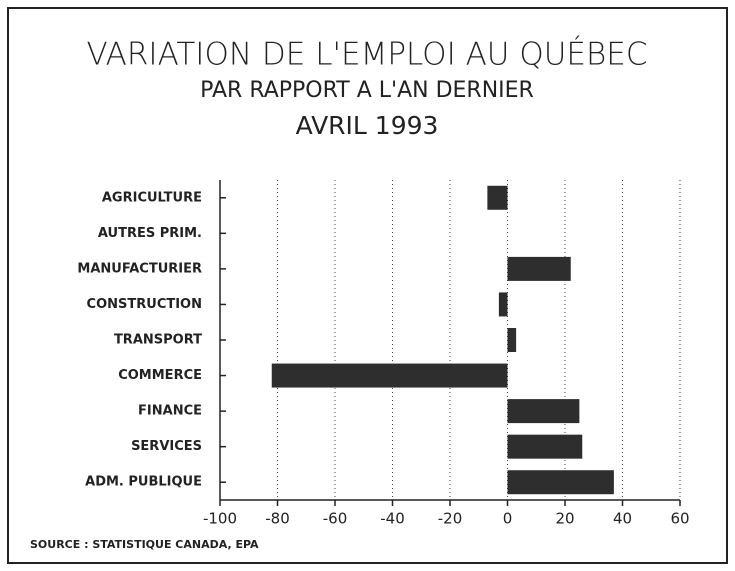 Image resolution: width=735 pixels, height=571 pixels. What do you see at coordinates (367, 125) in the screenshot?
I see `chart-subtitle: AVRIL 1993` at bounding box center [367, 125].